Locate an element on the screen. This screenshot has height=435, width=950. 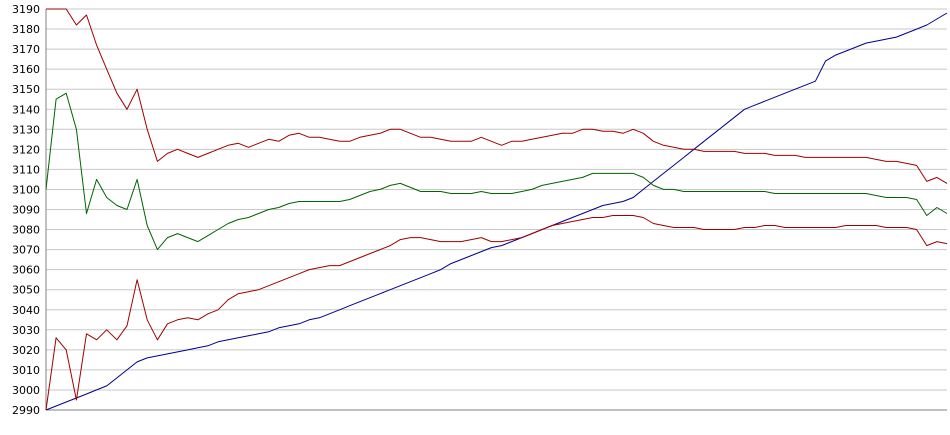
y-tick-label-20: 3190 is located at coordinates (26, 9).